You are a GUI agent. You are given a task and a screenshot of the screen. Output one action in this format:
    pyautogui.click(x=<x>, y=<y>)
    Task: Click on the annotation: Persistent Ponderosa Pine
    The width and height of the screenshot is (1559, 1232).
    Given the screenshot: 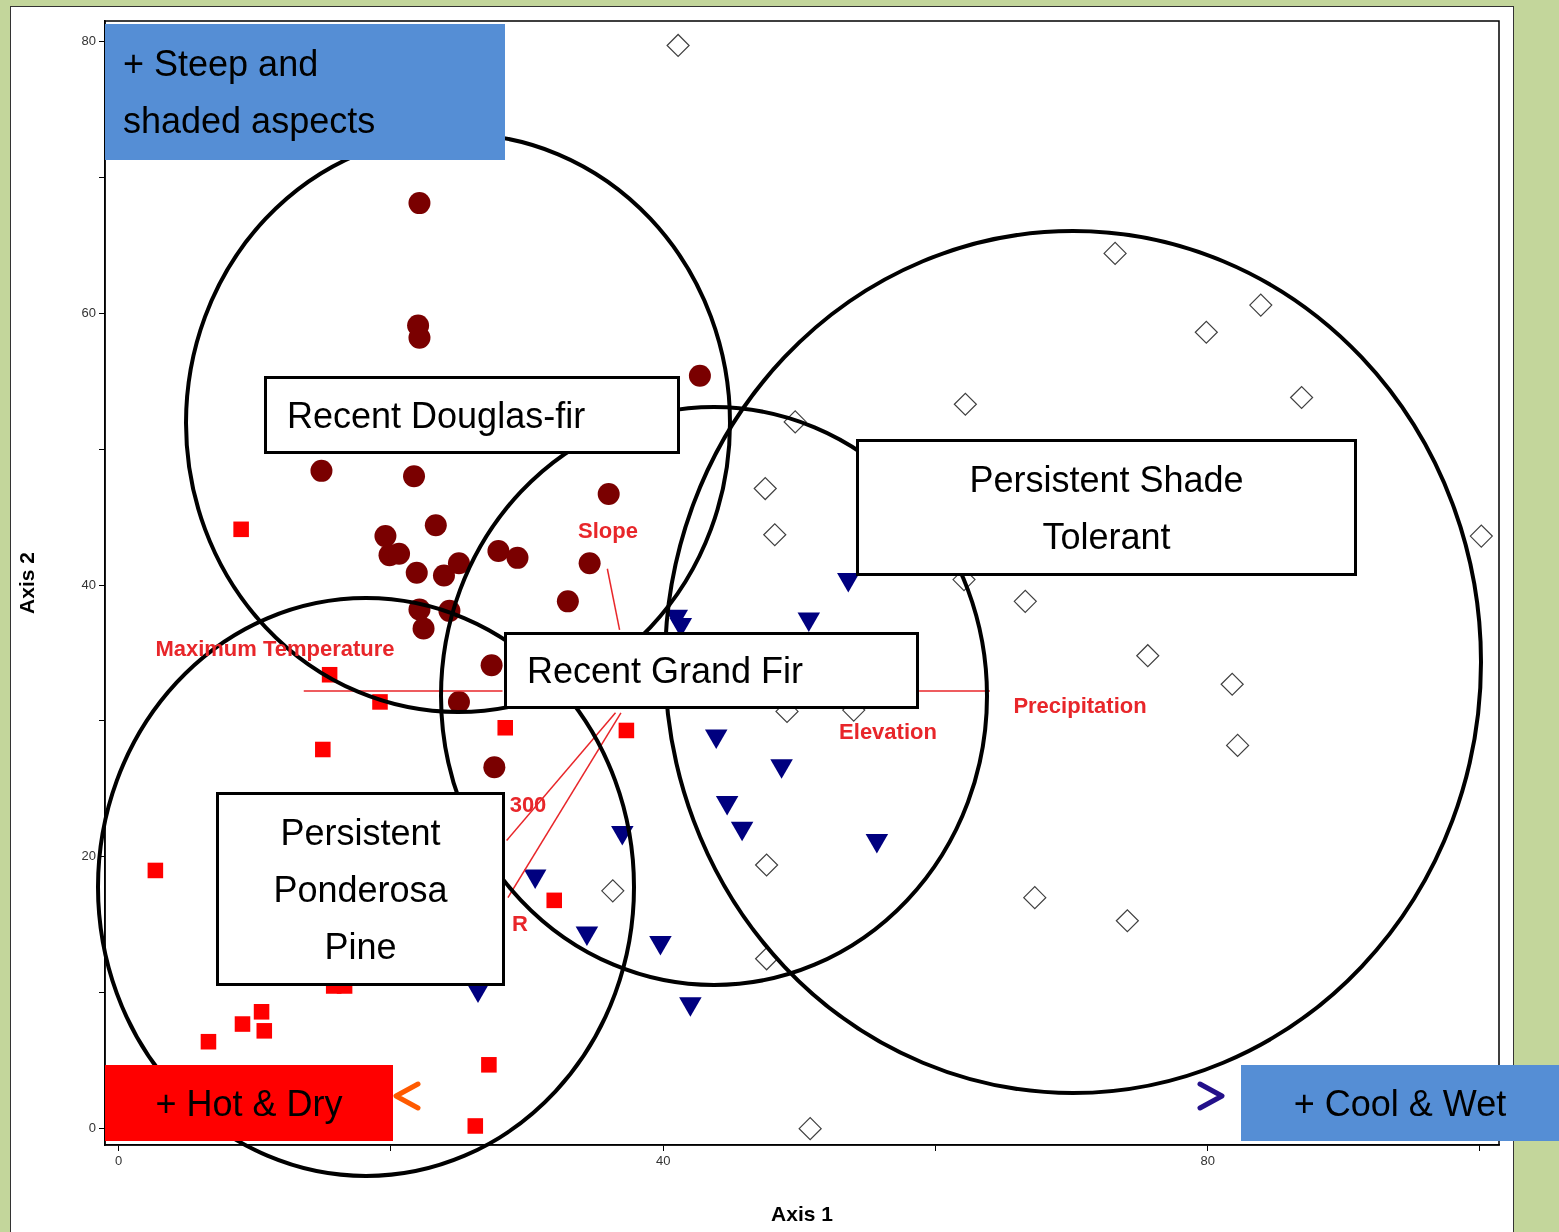 What is the action you would take?
    pyautogui.click(x=360, y=889)
    